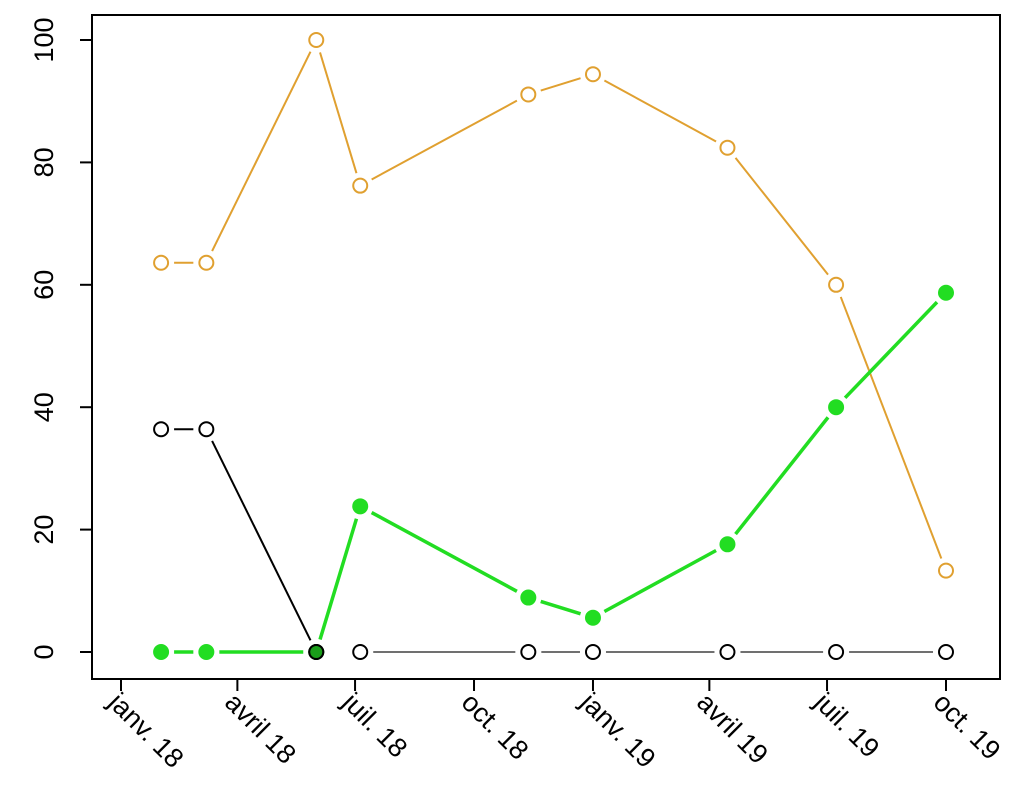 This screenshot has width=1023, height=791. Describe the element at coordinates (44, 285) in the screenshot. I see `y-tick-label: 60` at that location.